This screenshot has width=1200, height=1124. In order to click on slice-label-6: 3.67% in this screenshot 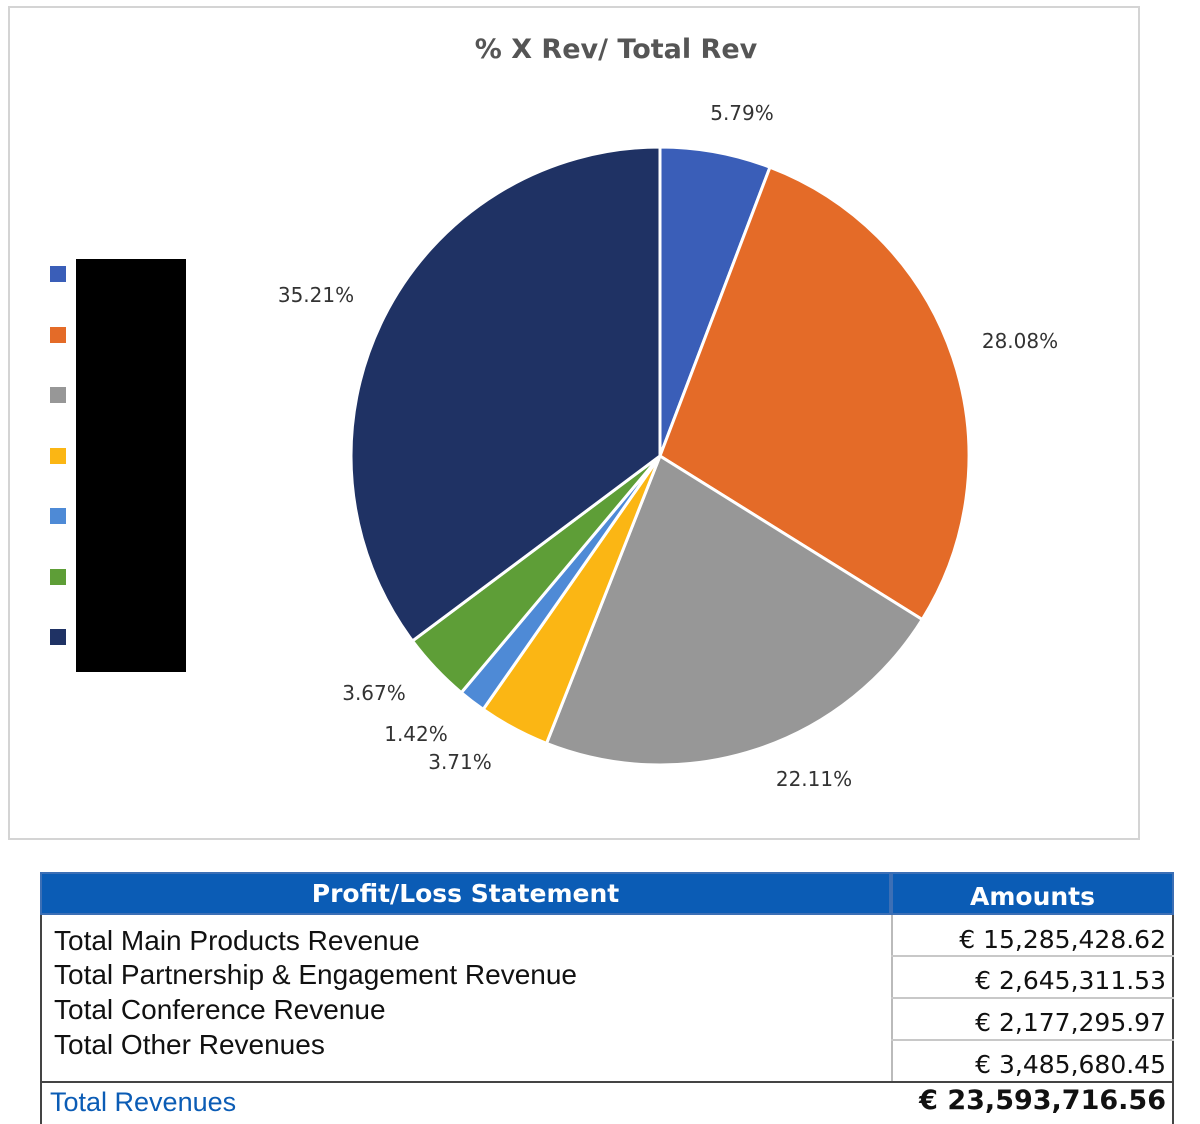, I will do `click(374, 693)`.